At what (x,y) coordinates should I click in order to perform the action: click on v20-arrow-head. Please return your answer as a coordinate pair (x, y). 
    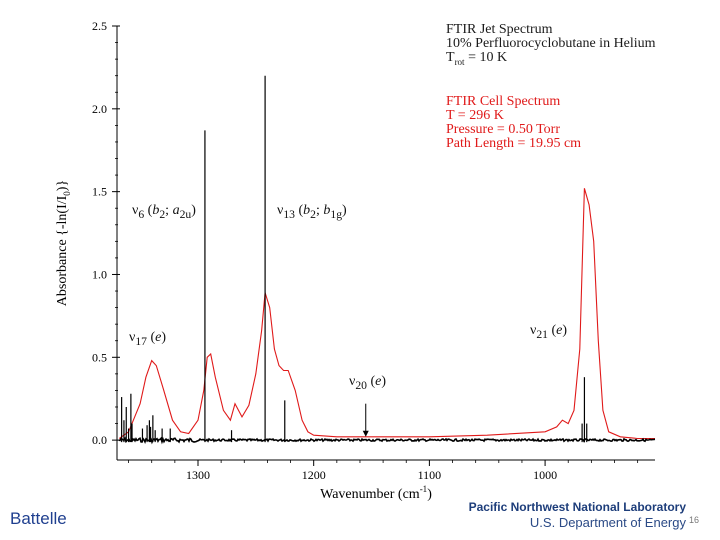
    Looking at the image, I should click on (365, 433).